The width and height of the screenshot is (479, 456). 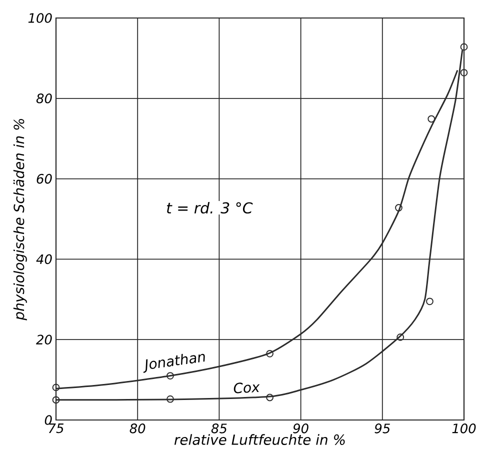 I want to click on text: Jonathan, so click(x=174, y=363).